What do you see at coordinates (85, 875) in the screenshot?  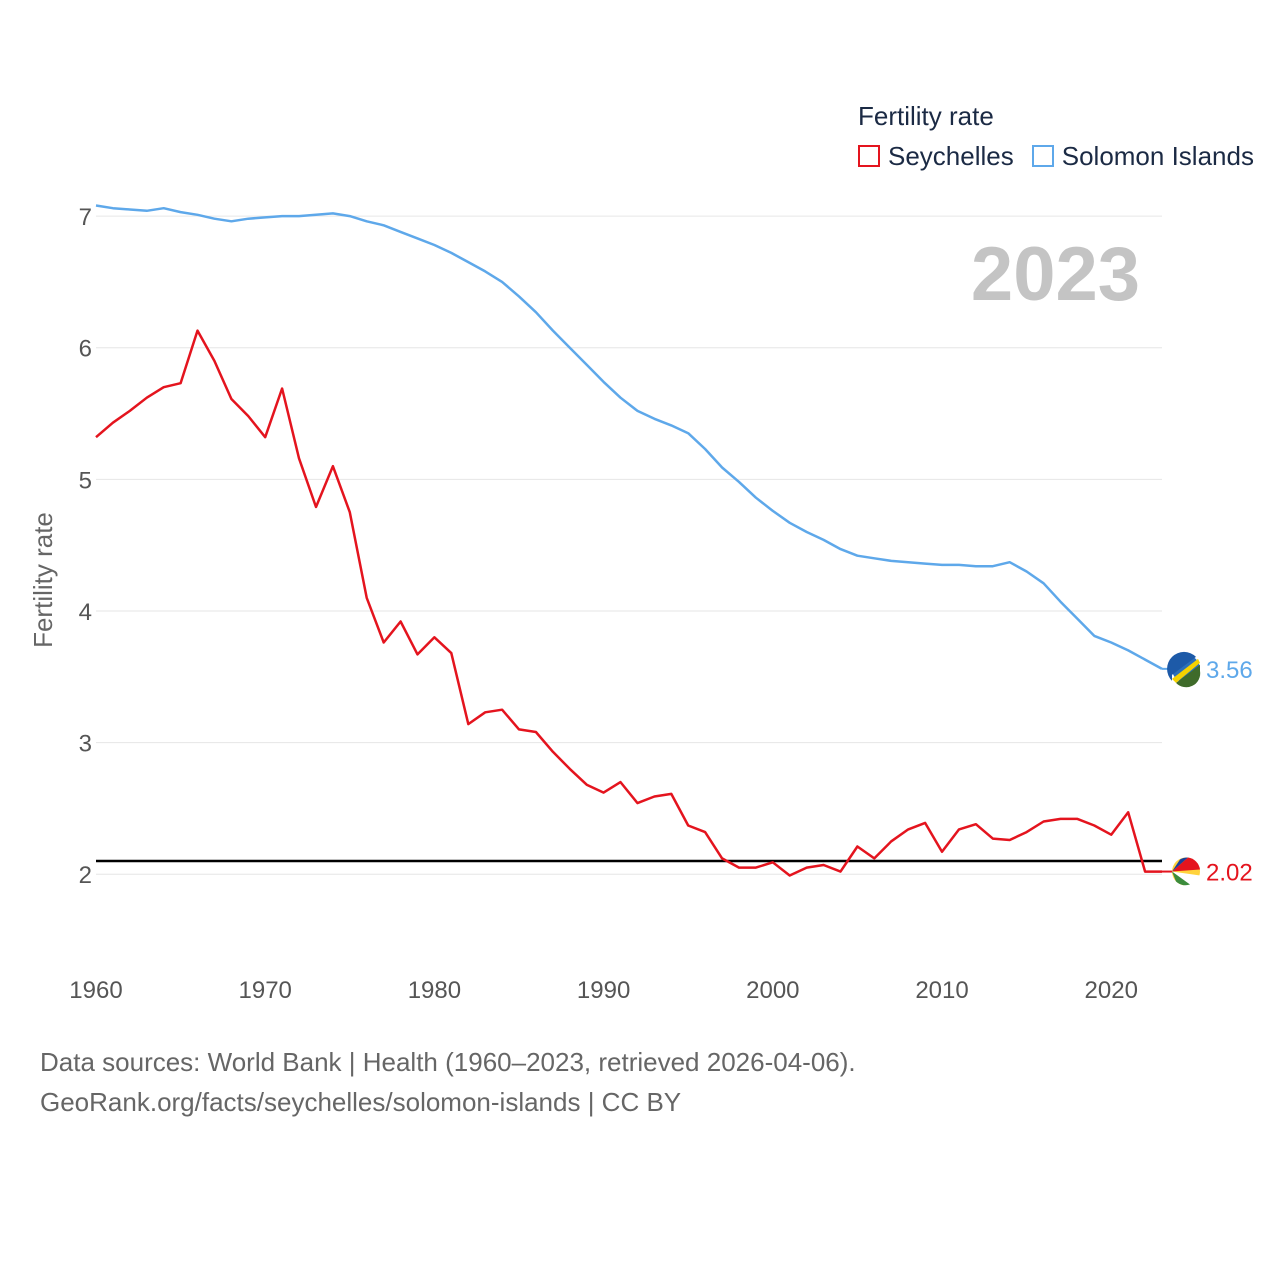 I see `y-tick-label-2: 2` at bounding box center [85, 875].